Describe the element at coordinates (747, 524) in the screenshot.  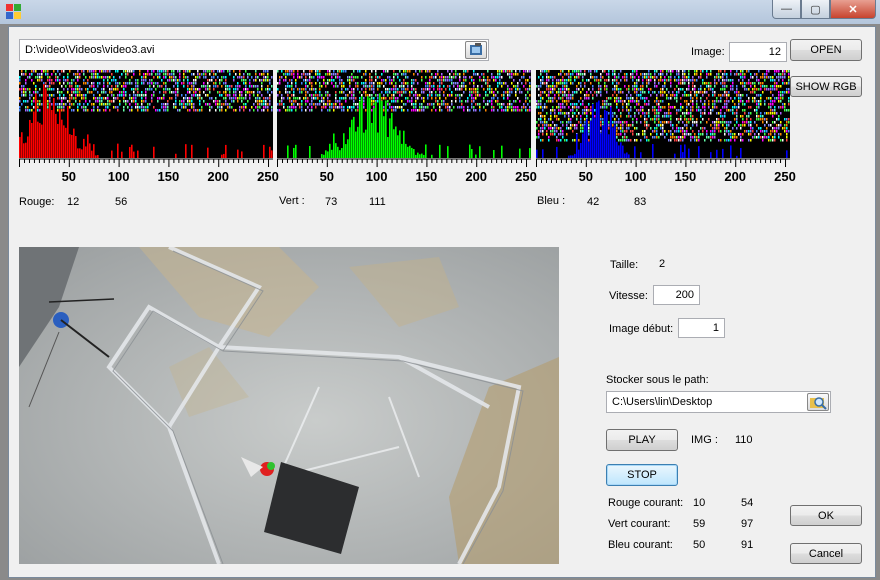
I see `vert-courant-max: 97` at that location.